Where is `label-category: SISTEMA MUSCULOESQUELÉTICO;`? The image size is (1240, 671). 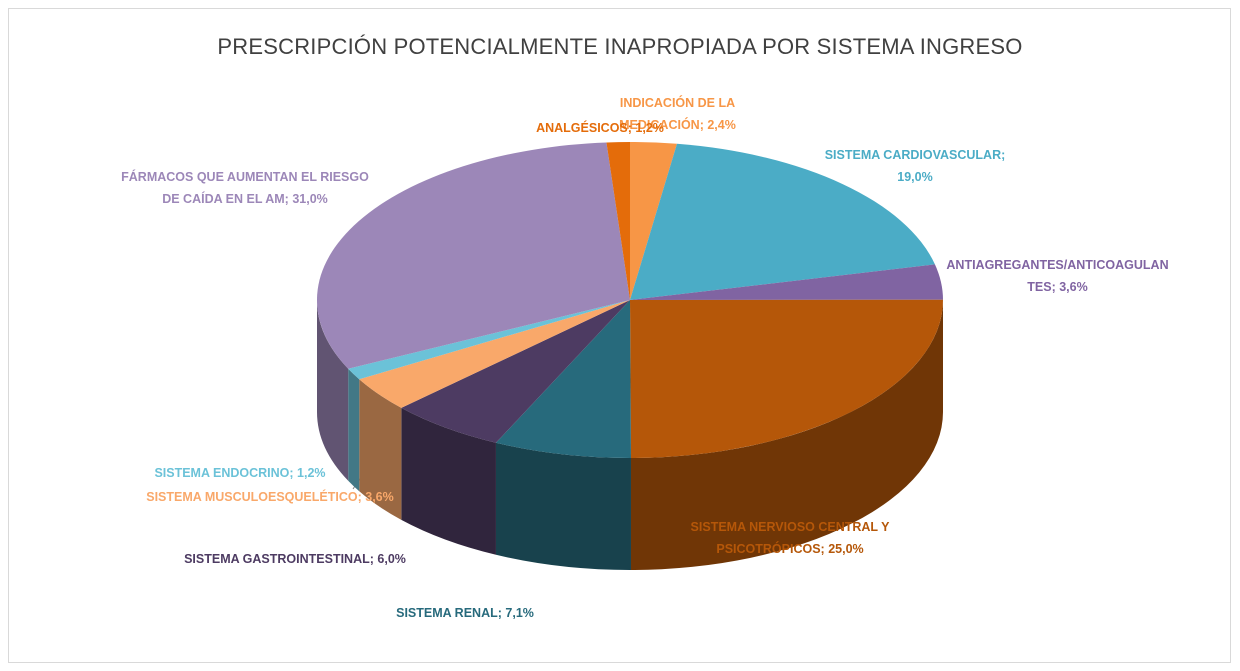 label-category: SISTEMA MUSCULOESQUELÉTICO; is located at coordinates (254, 497).